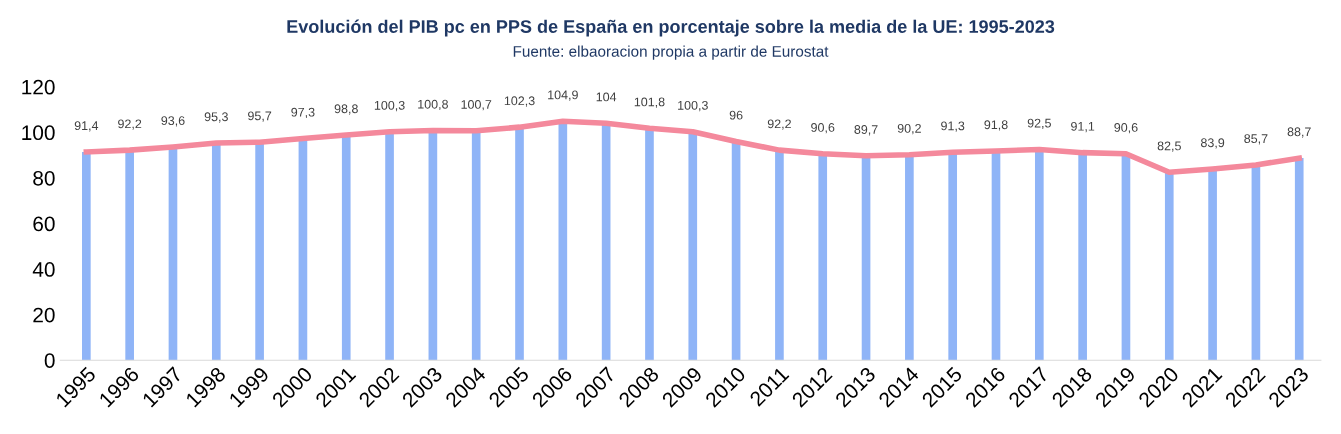 The image size is (1341, 434). What do you see at coordinates (1039, 124) in the screenshot?
I see `data-label: 92,5` at bounding box center [1039, 124].